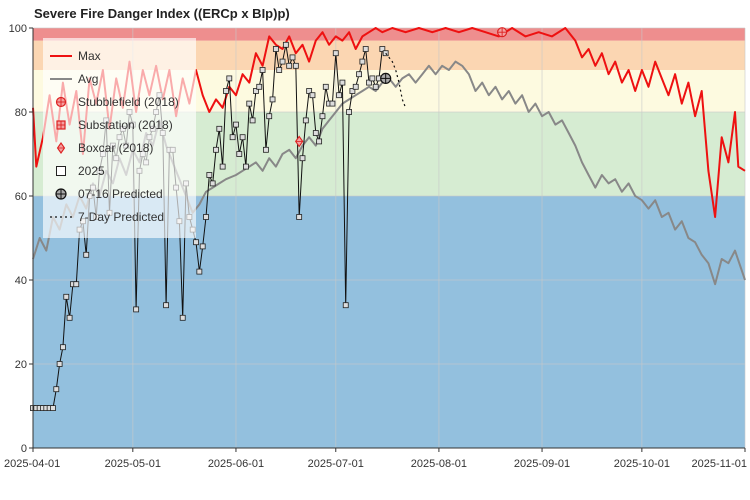  I want to click on legend-swatch-2025, so click(61, 171).